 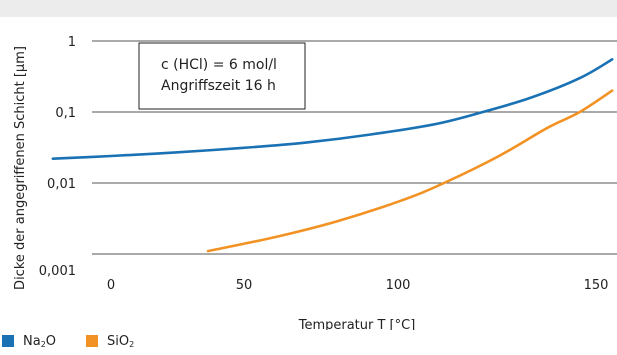 What do you see at coordinates (20, 168) in the screenshot?
I see `y-axis-title: Dicke der angegriffenen Schicht [µm]` at bounding box center [20, 168].